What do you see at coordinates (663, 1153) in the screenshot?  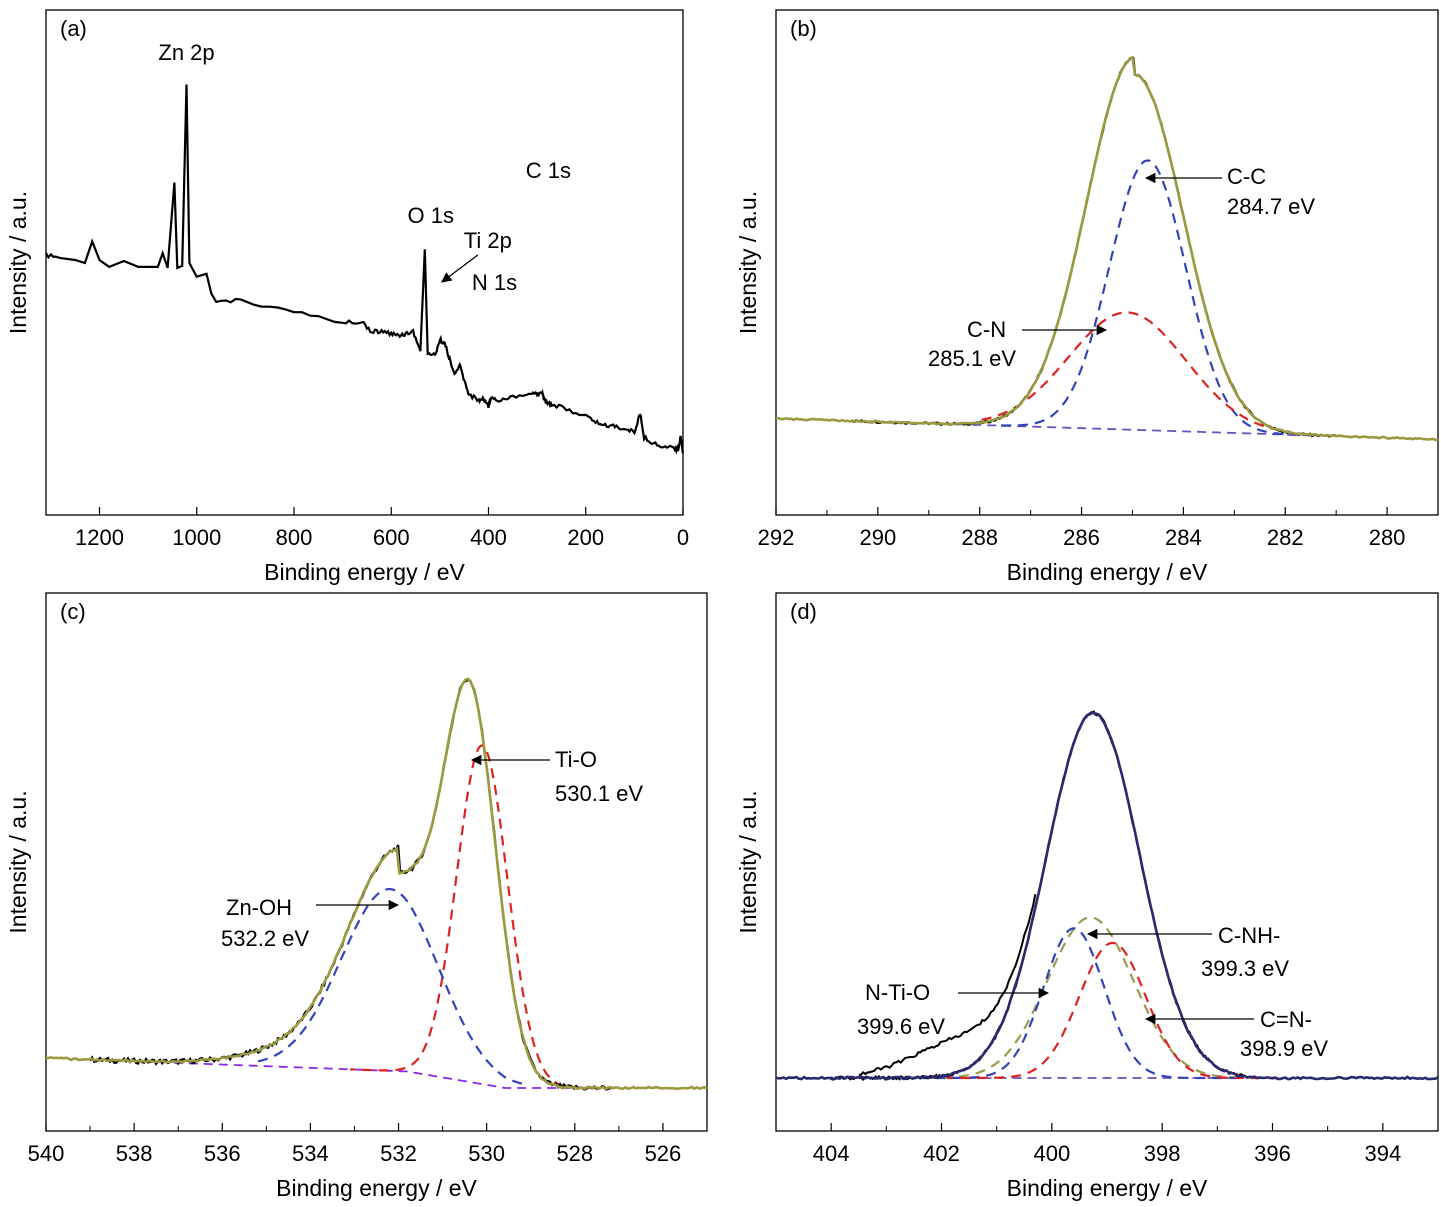 I see `x-tick-label: 526` at bounding box center [663, 1153].